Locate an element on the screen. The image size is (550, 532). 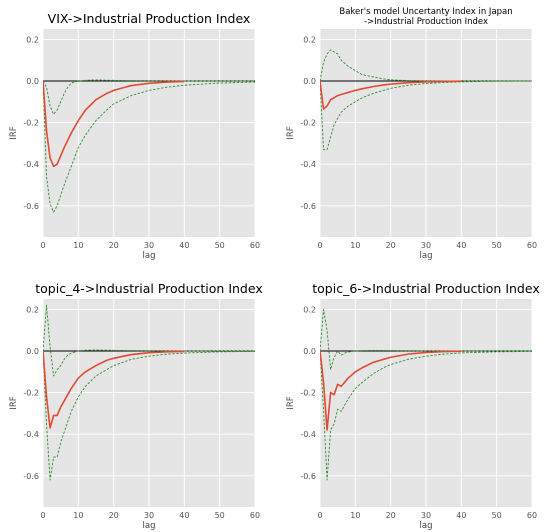
chart-title-line2: ->Industrial Production Index is located at coordinates (426, 22).